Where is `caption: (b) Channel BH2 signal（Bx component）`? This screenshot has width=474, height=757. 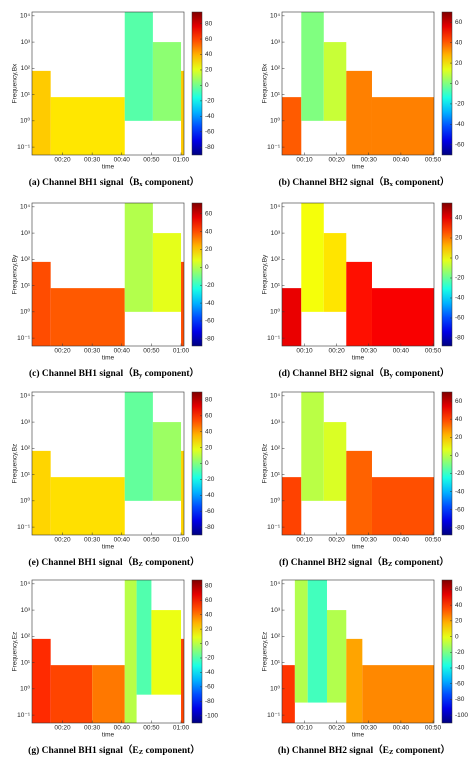 caption: (b) Channel BH2 signal（Bx component） is located at coordinates (363, 182).